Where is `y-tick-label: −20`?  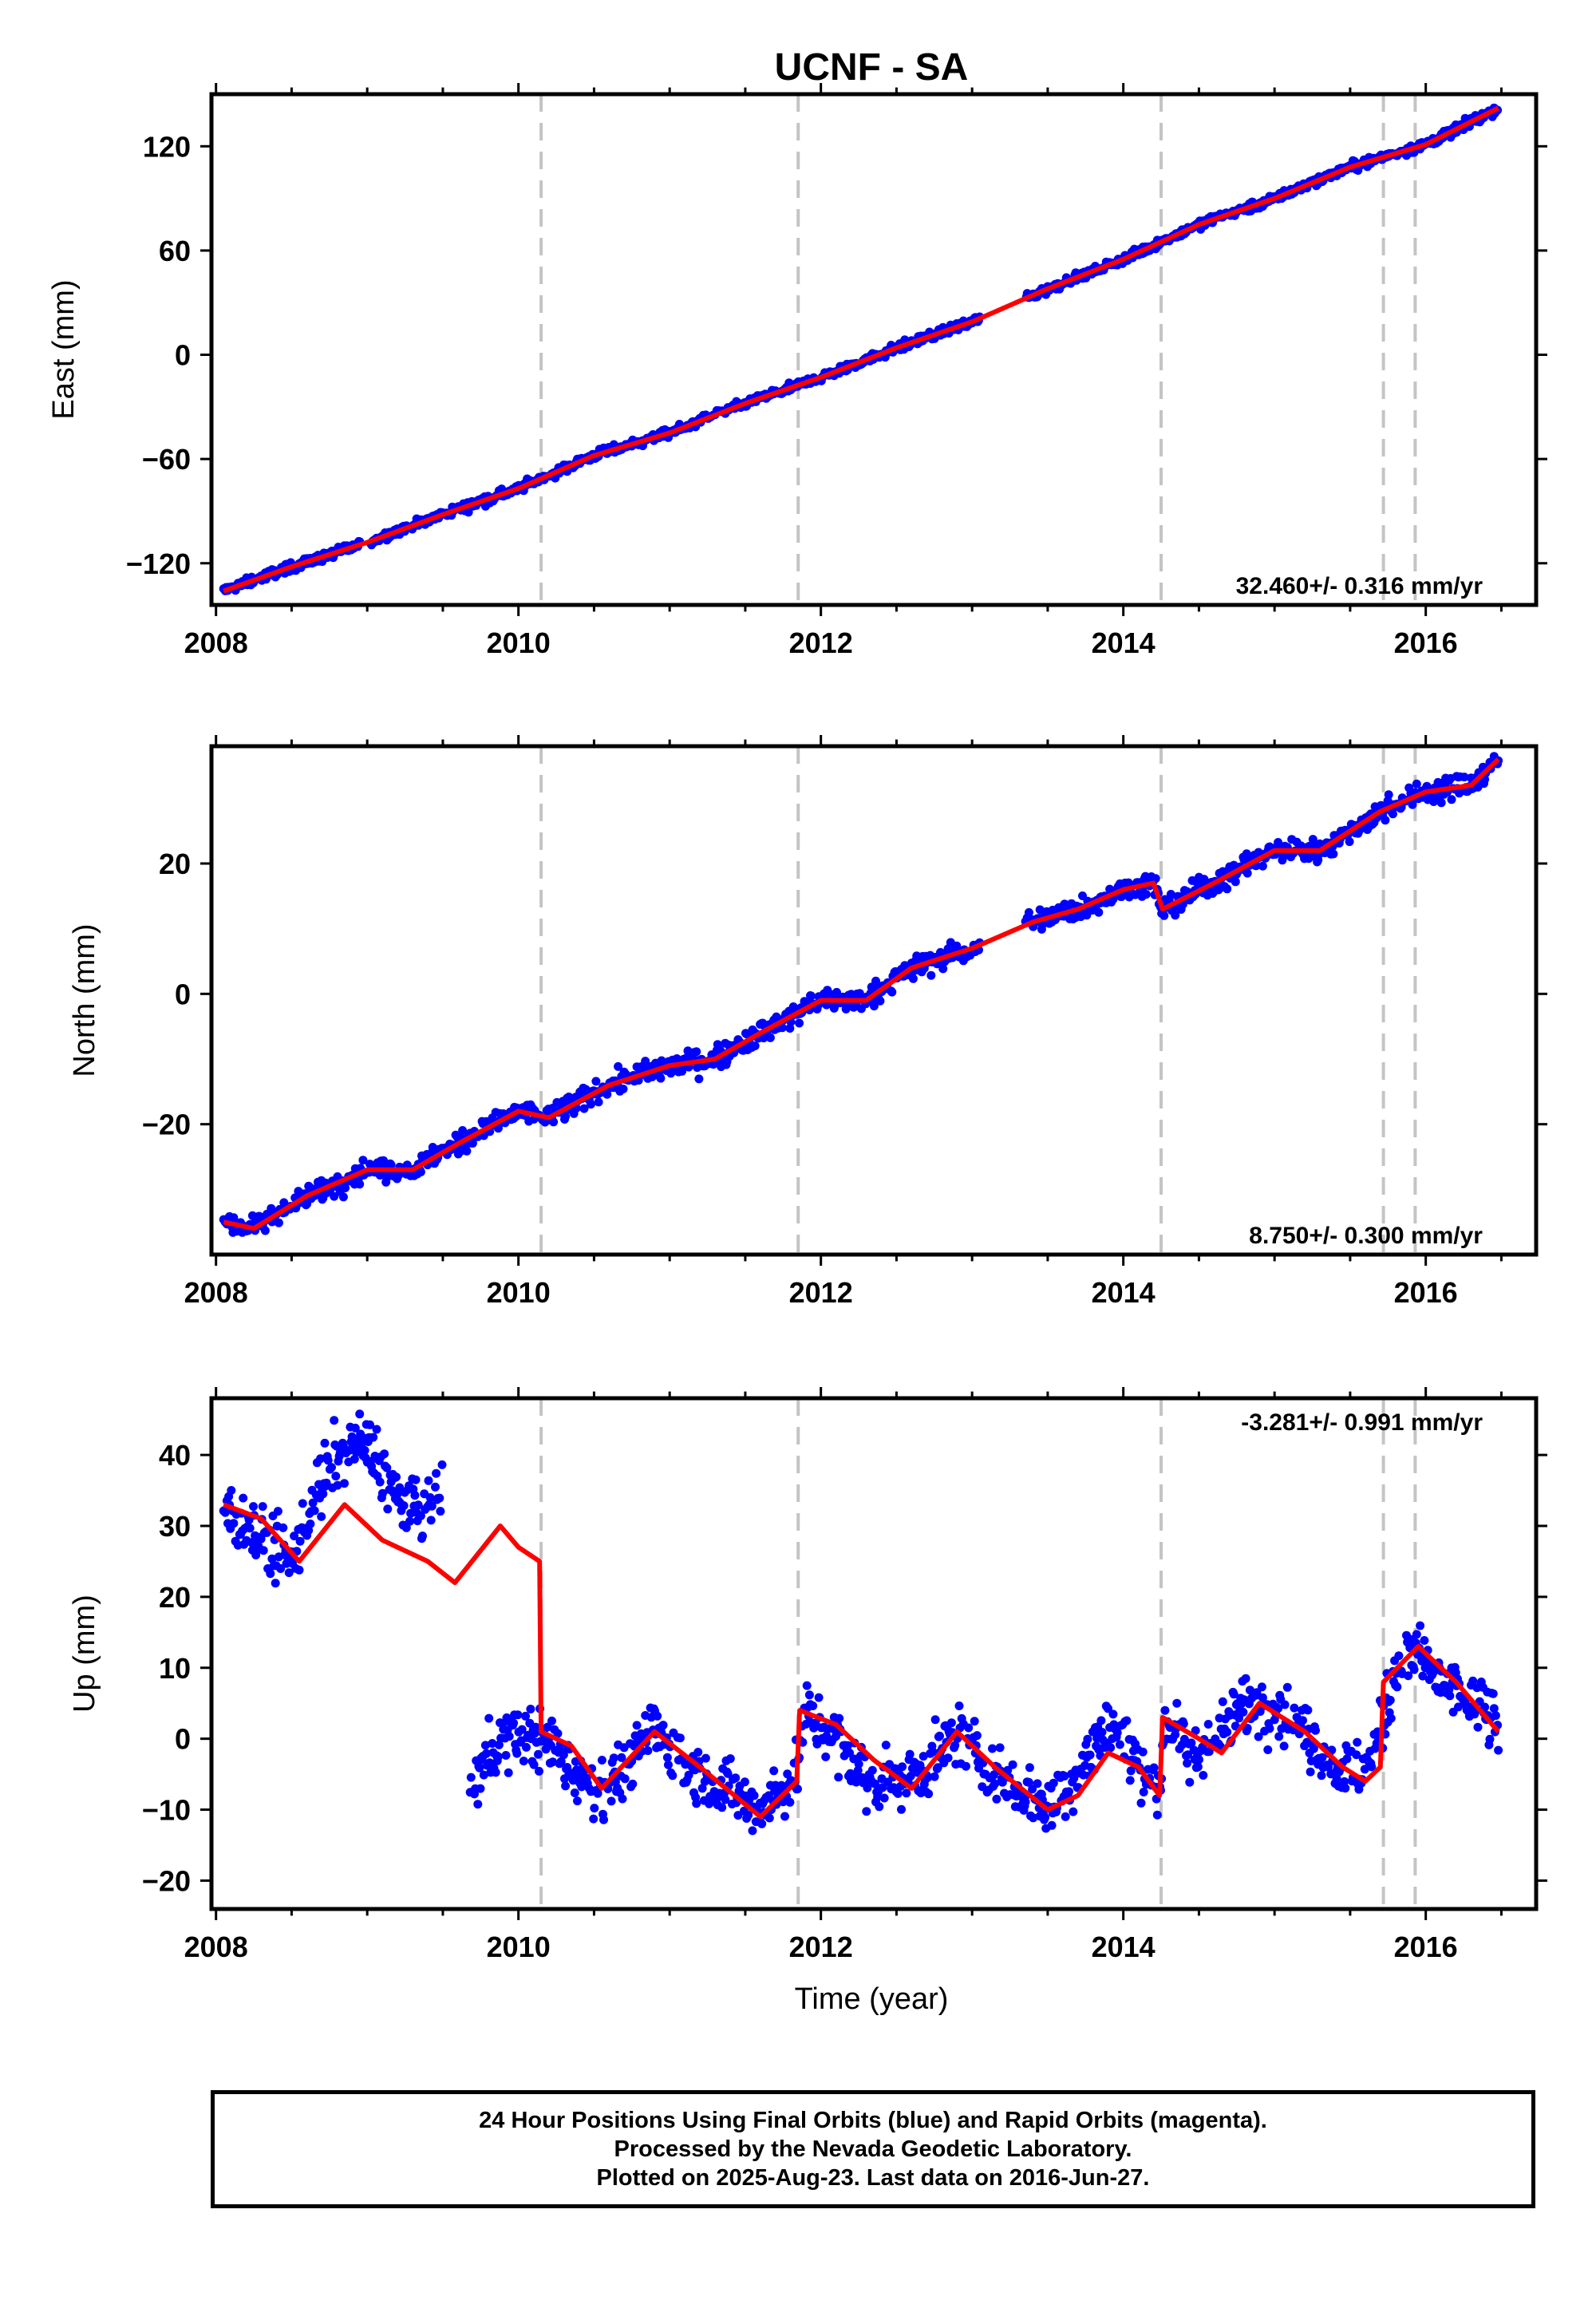
y-tick-label: −20 is located at coordinates (166, 1880).